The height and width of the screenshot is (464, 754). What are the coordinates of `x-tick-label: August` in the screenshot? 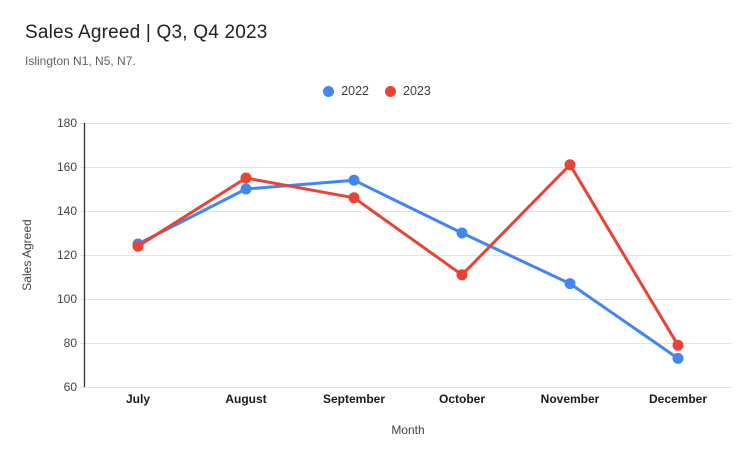 It's located at (246, 399).